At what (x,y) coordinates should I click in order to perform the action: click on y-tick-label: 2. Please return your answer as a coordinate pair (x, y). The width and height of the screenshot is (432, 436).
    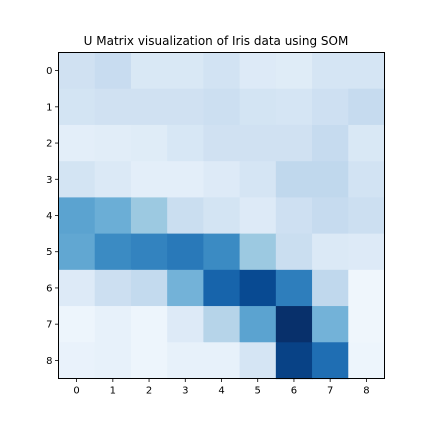
    Looking at the image, I should click on (49, 144).